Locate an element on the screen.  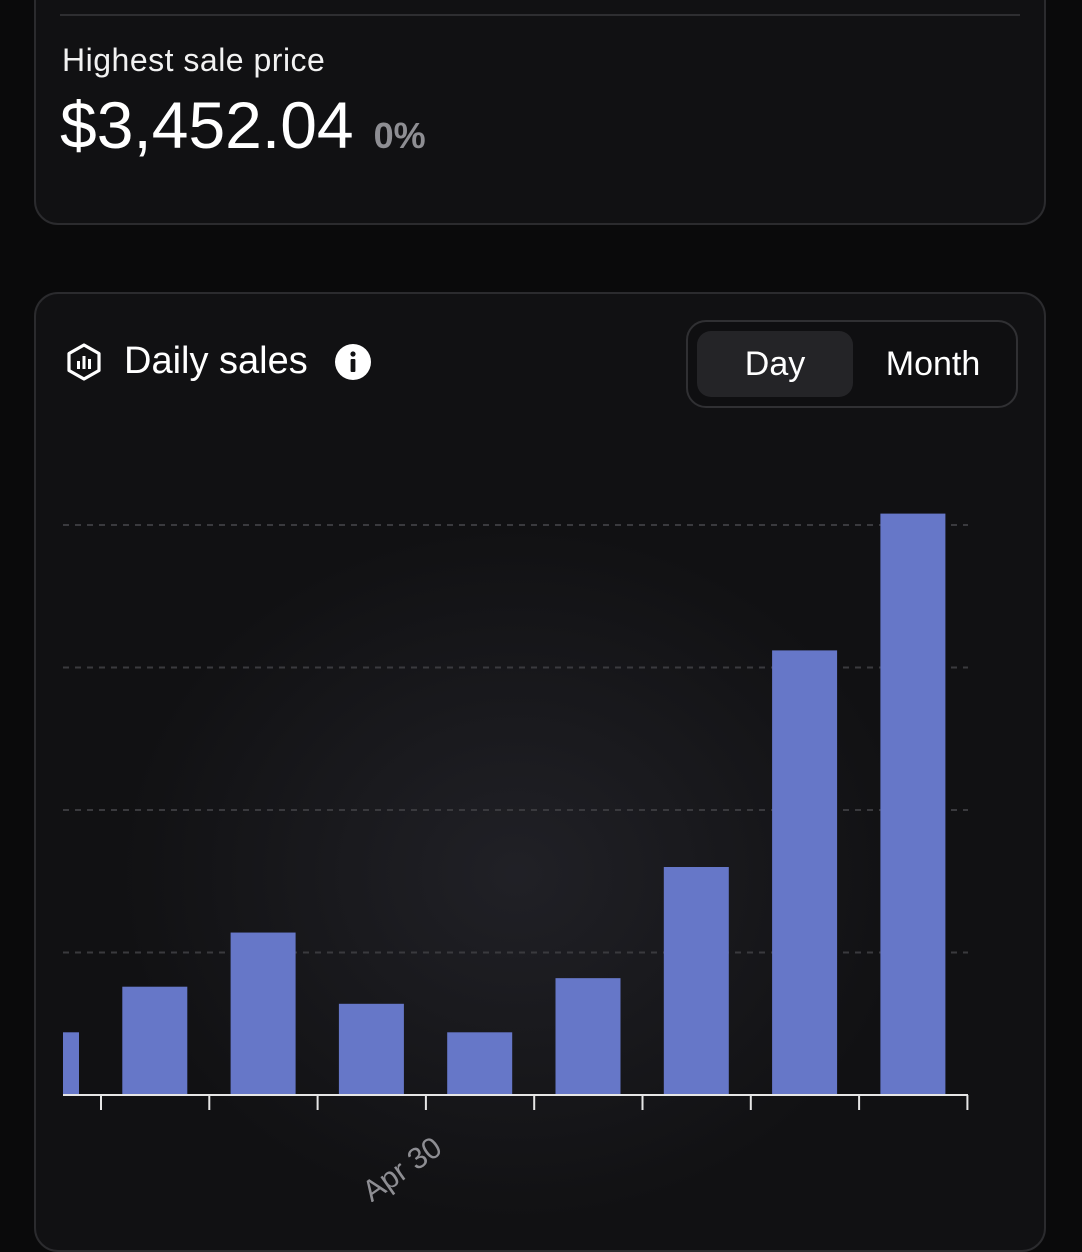
stat-change: 0% is located at coordinates (399, 135).